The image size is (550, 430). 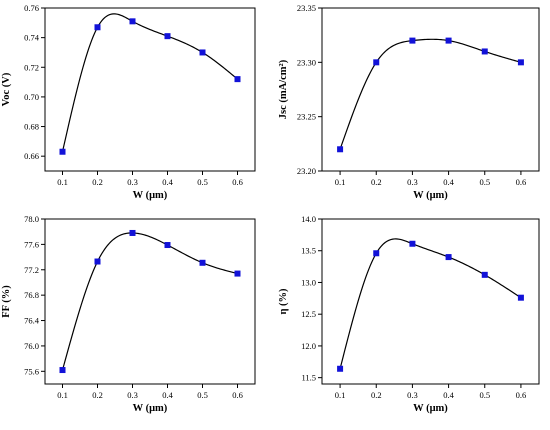 What do you see at coordinates (31, 67) in the screenshot?
I see `y-tick-label: 0.72` at bounding box center [31, 67].